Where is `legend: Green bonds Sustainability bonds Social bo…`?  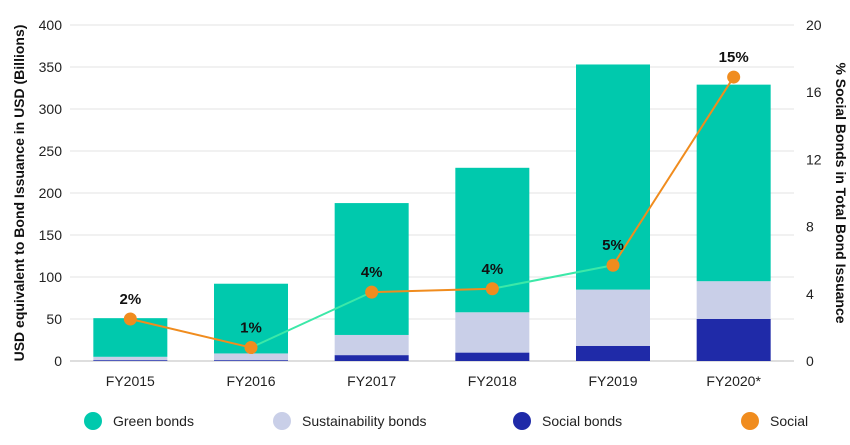
legend: Green bonds Sustainability bonds Social bo… is located at coordinates (446, 421).